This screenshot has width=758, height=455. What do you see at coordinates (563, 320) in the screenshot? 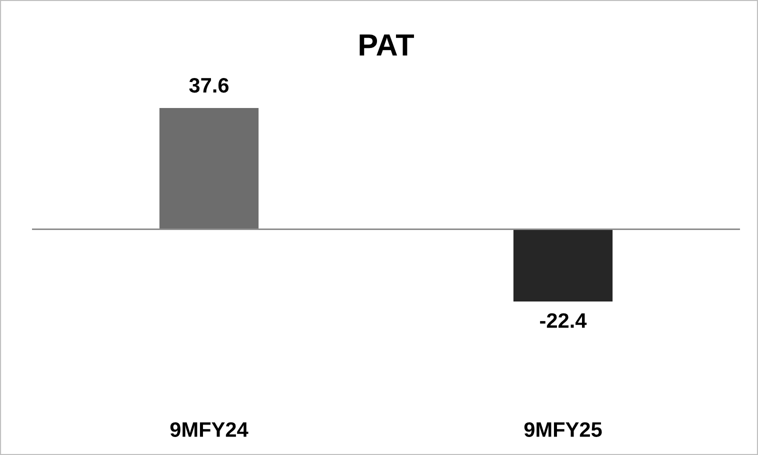
I see `data-label: -22.4` at bounding box center [563, 320].